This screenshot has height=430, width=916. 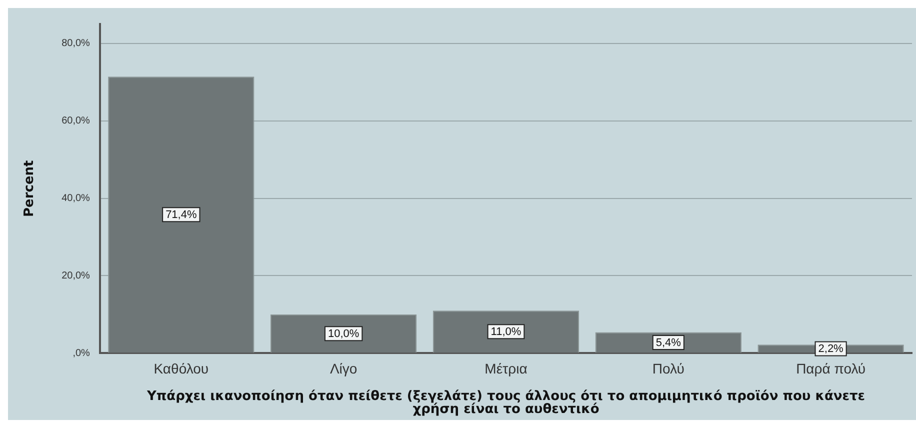 I want to click on data-label: 10,0%, so click(x=344, y=334).